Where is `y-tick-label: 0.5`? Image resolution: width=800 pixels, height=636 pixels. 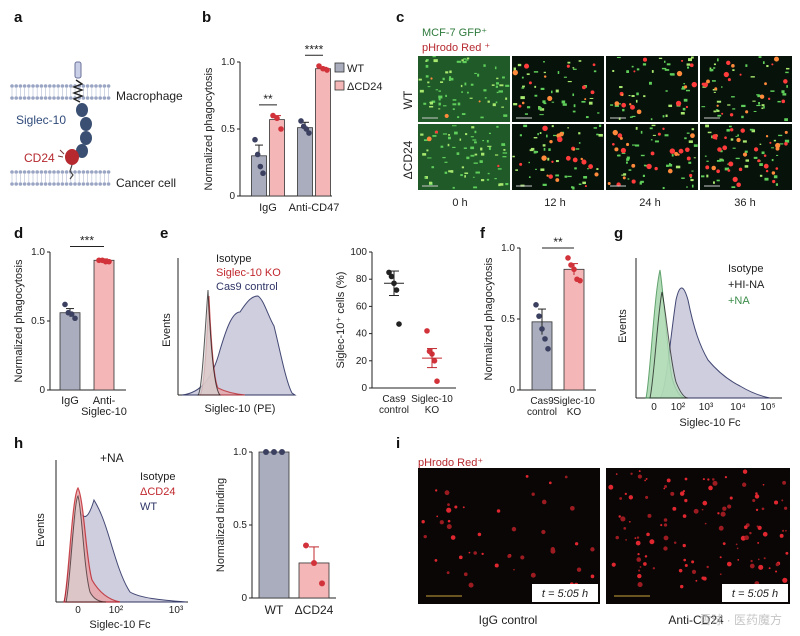 y-tick-label: 0.5 is located at coordinates (38, 321).